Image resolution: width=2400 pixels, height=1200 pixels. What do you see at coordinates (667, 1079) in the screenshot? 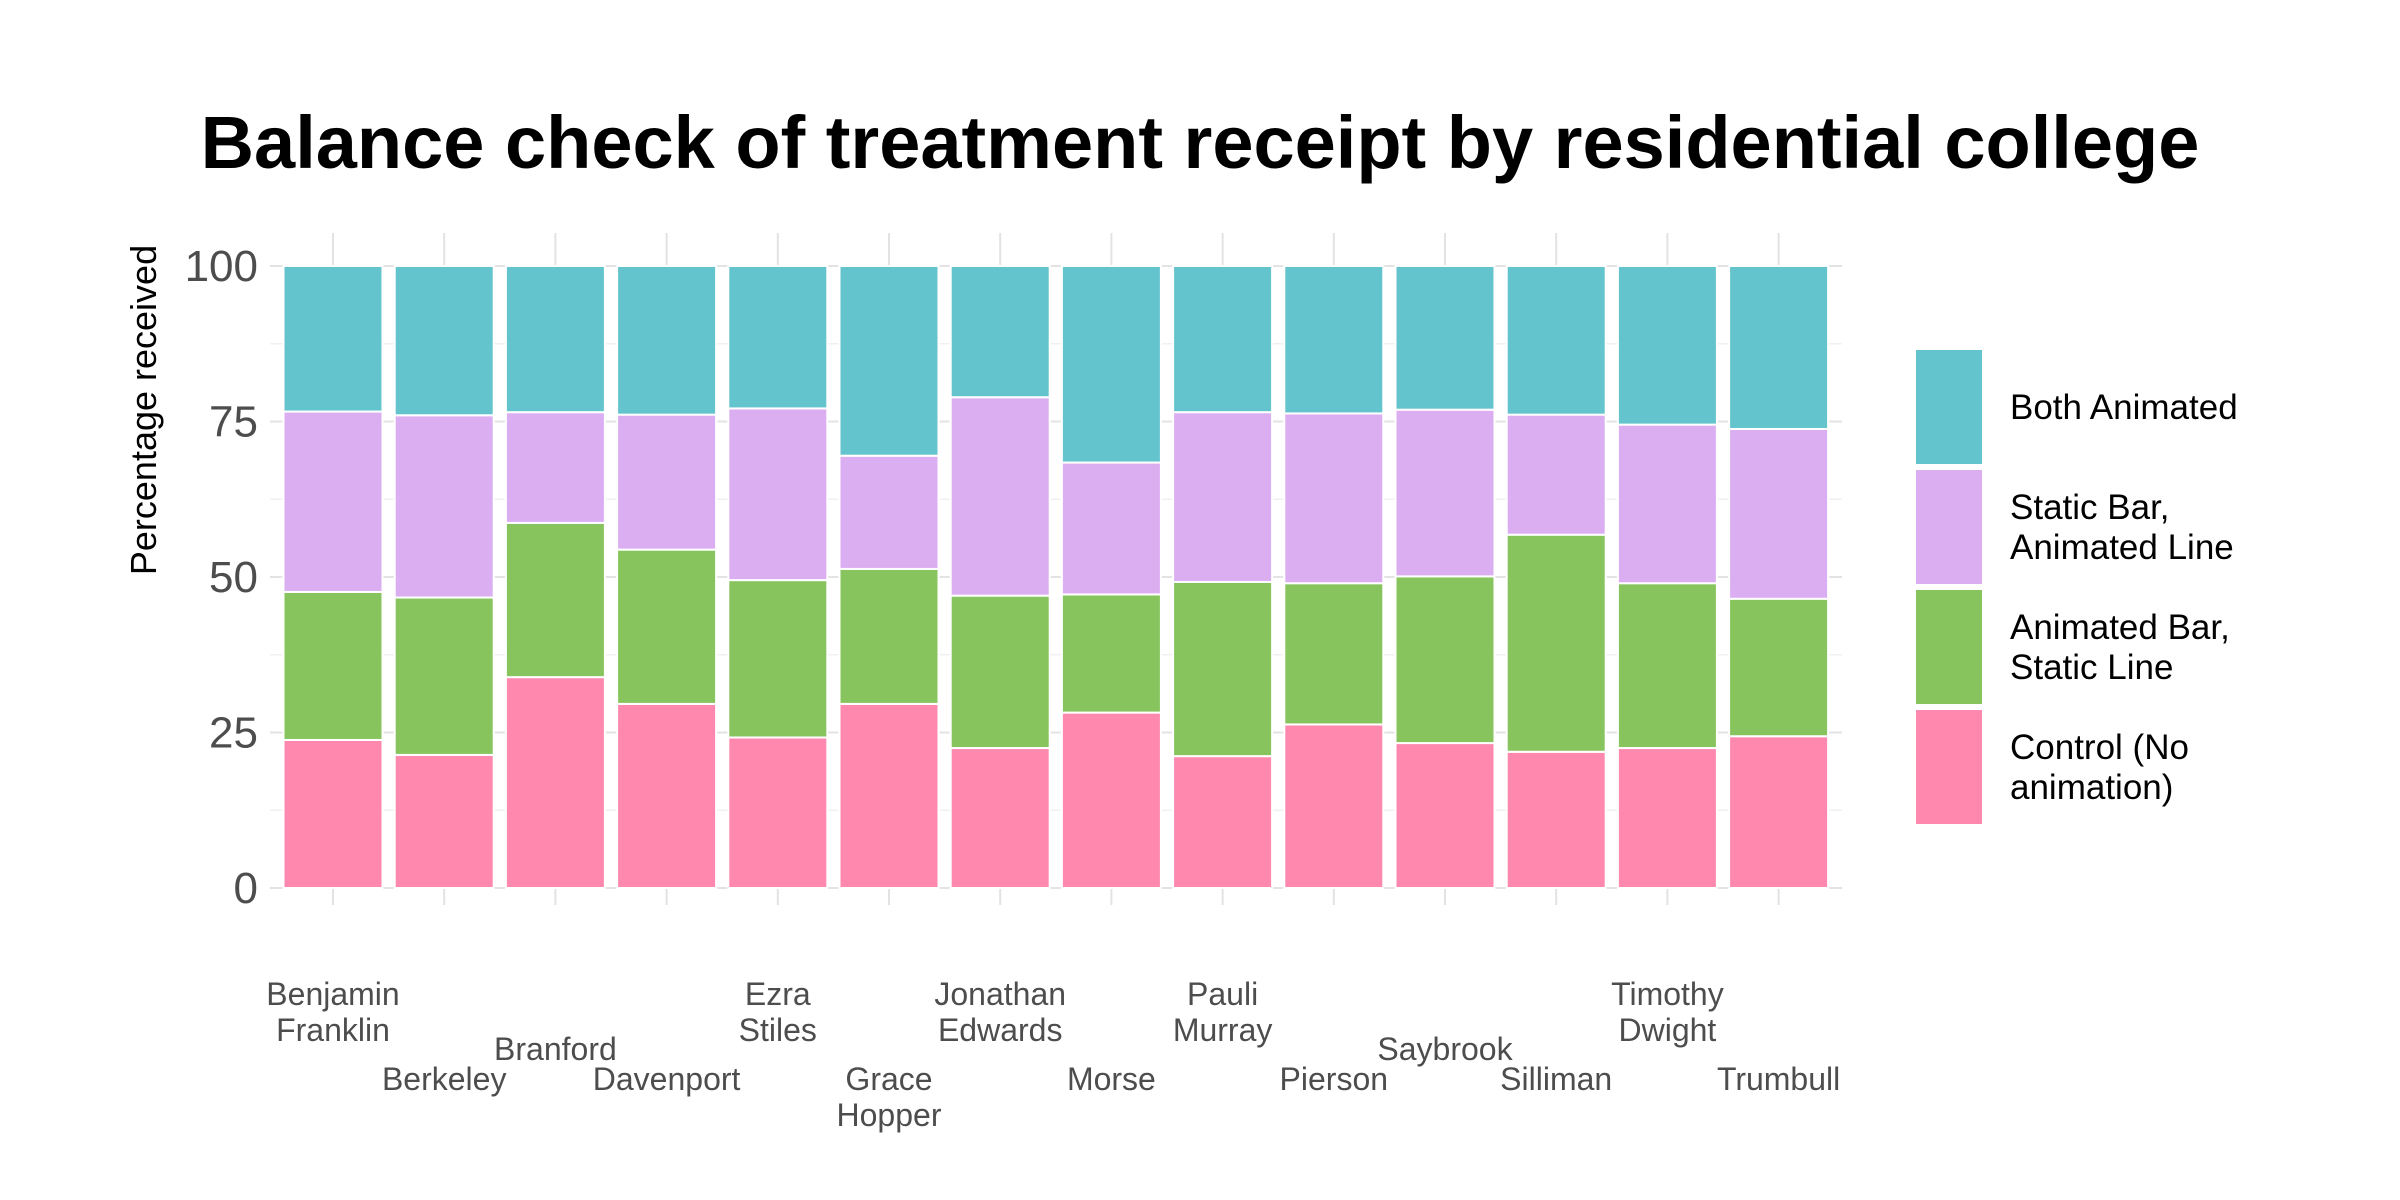
I see `x-tick-label: Davenport` at bounding box center [667, 1079].